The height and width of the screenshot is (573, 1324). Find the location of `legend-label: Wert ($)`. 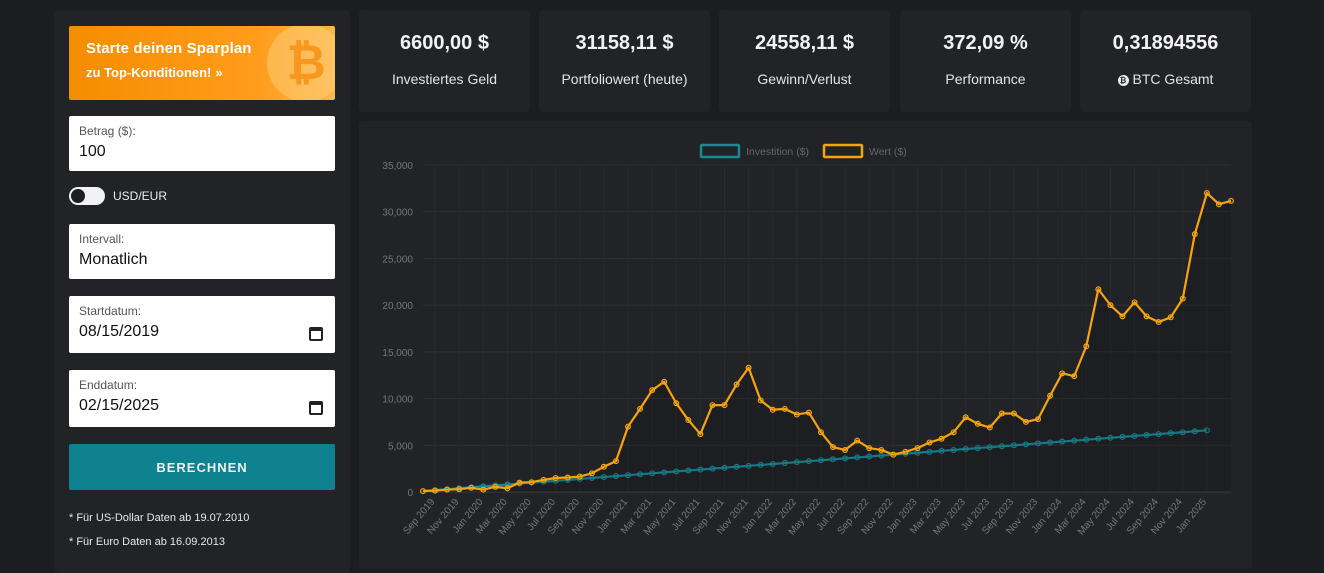

legend-label: Wert ($) is located at coordinates (888, 152).